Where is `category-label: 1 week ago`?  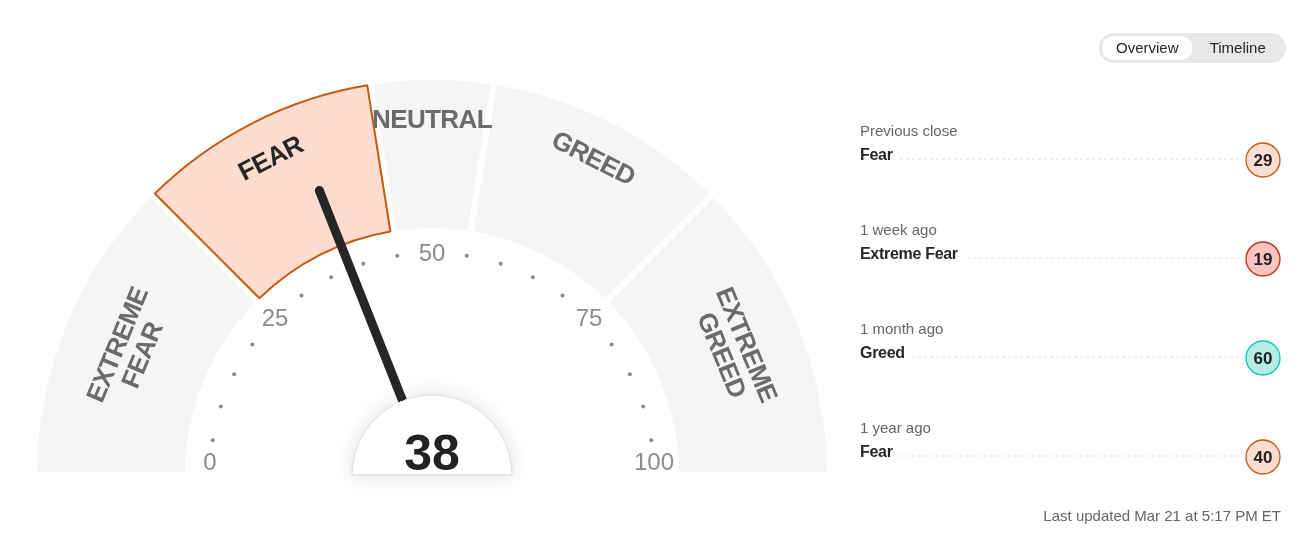
category-label: 1 week ago is located at coordinates (898, 230).